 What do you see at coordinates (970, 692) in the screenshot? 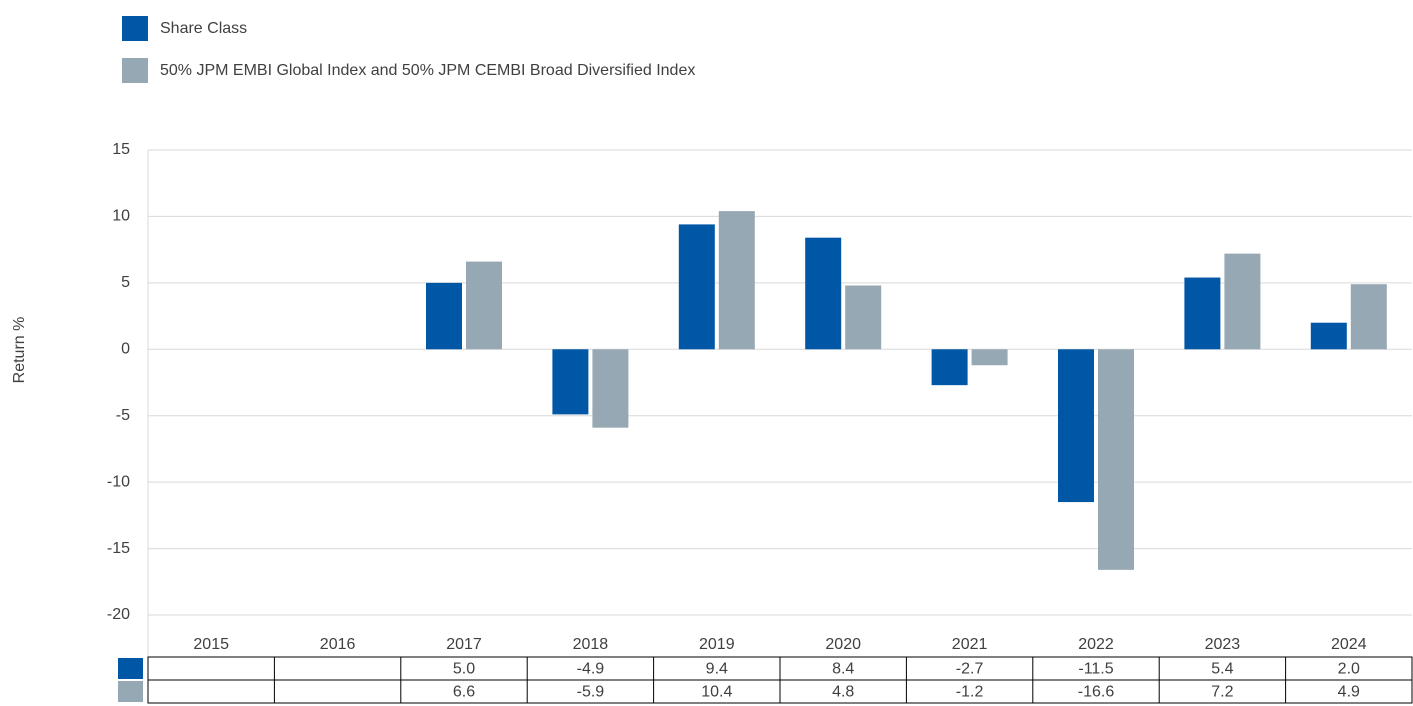
I see `table-cell: -1.2` at bounding box center [970, 692].